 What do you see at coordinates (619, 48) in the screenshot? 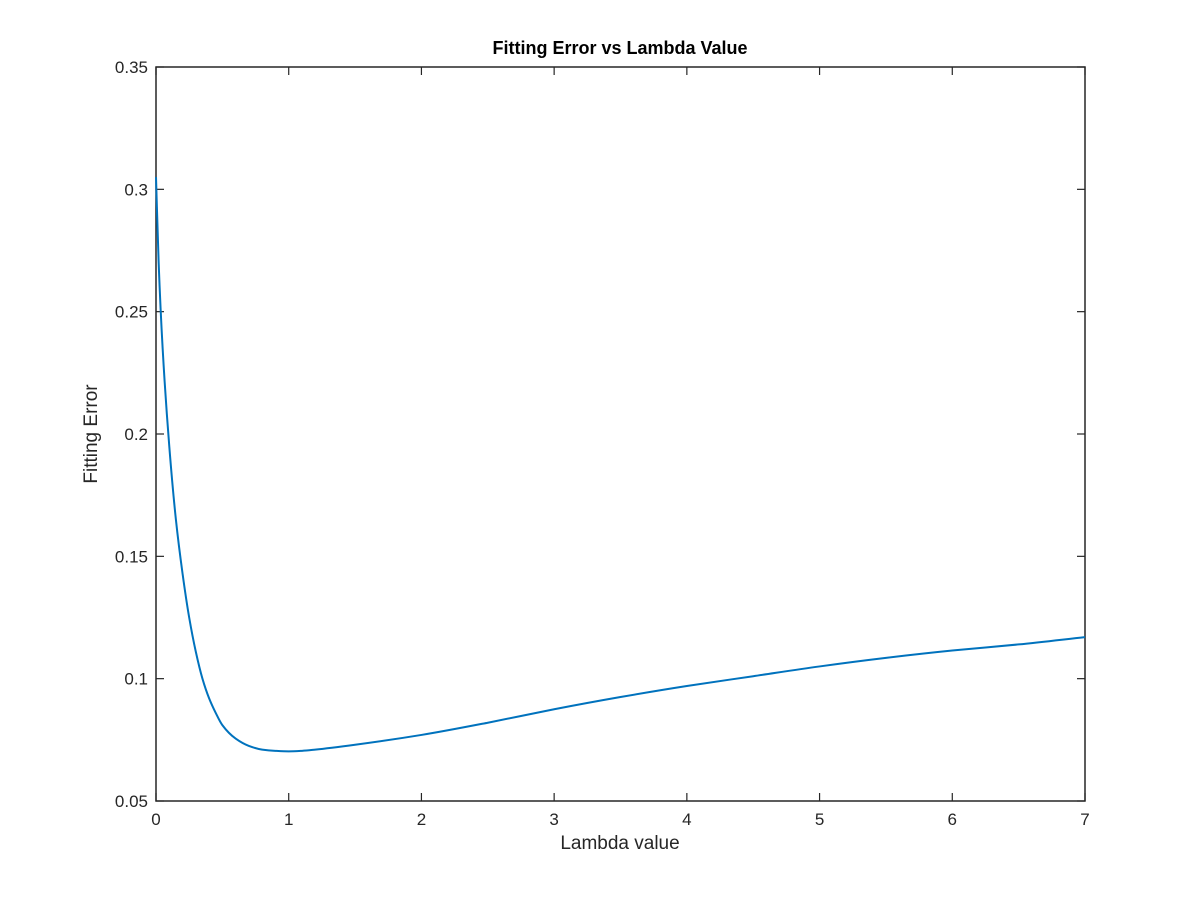
I see `chart-title: Fitting Error vs Lambda Value` at bounding box center [619, 48].